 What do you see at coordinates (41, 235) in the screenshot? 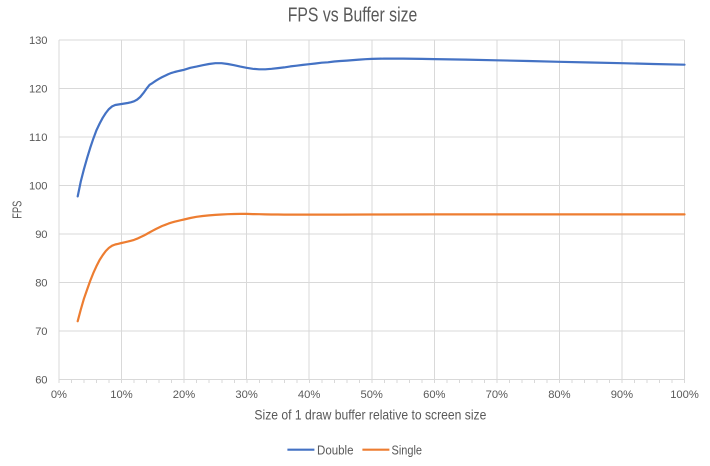
I see `svg-text: 90` at bounding box center [41, 235].